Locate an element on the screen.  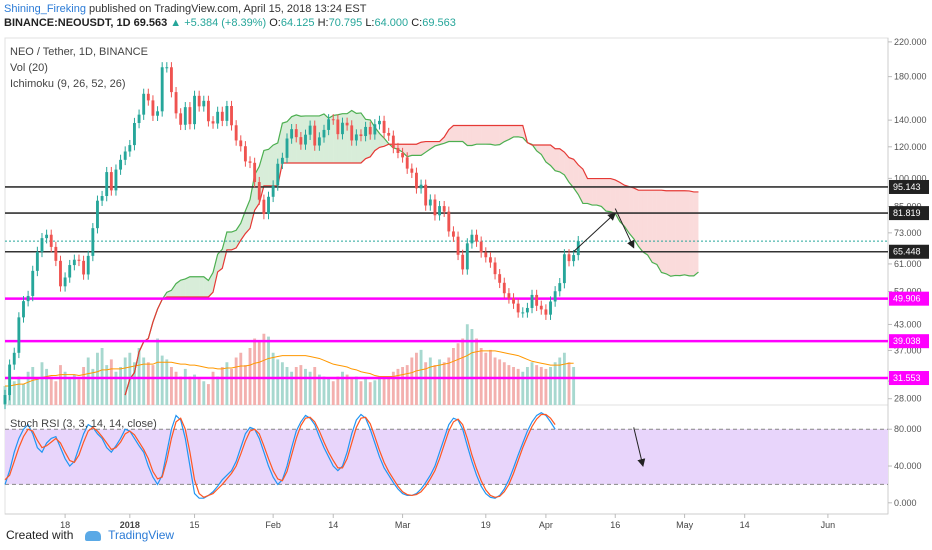
open-value: 64.125 is located at coordinates (297, 23).